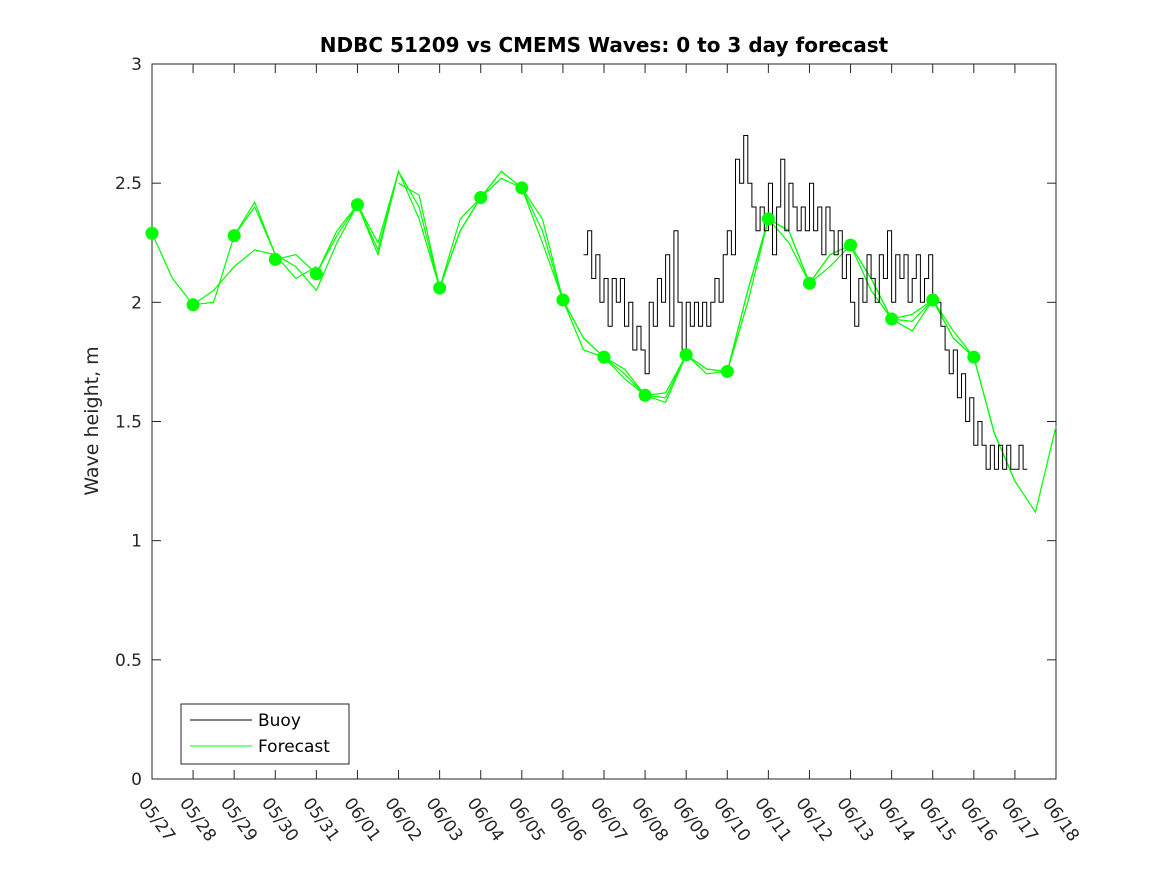 The height and width of the screenshot is (875, 1167). Describe the element at coordinates (128, 661) in the screenshot. I see `y-tick-label: 0.5` at that location.